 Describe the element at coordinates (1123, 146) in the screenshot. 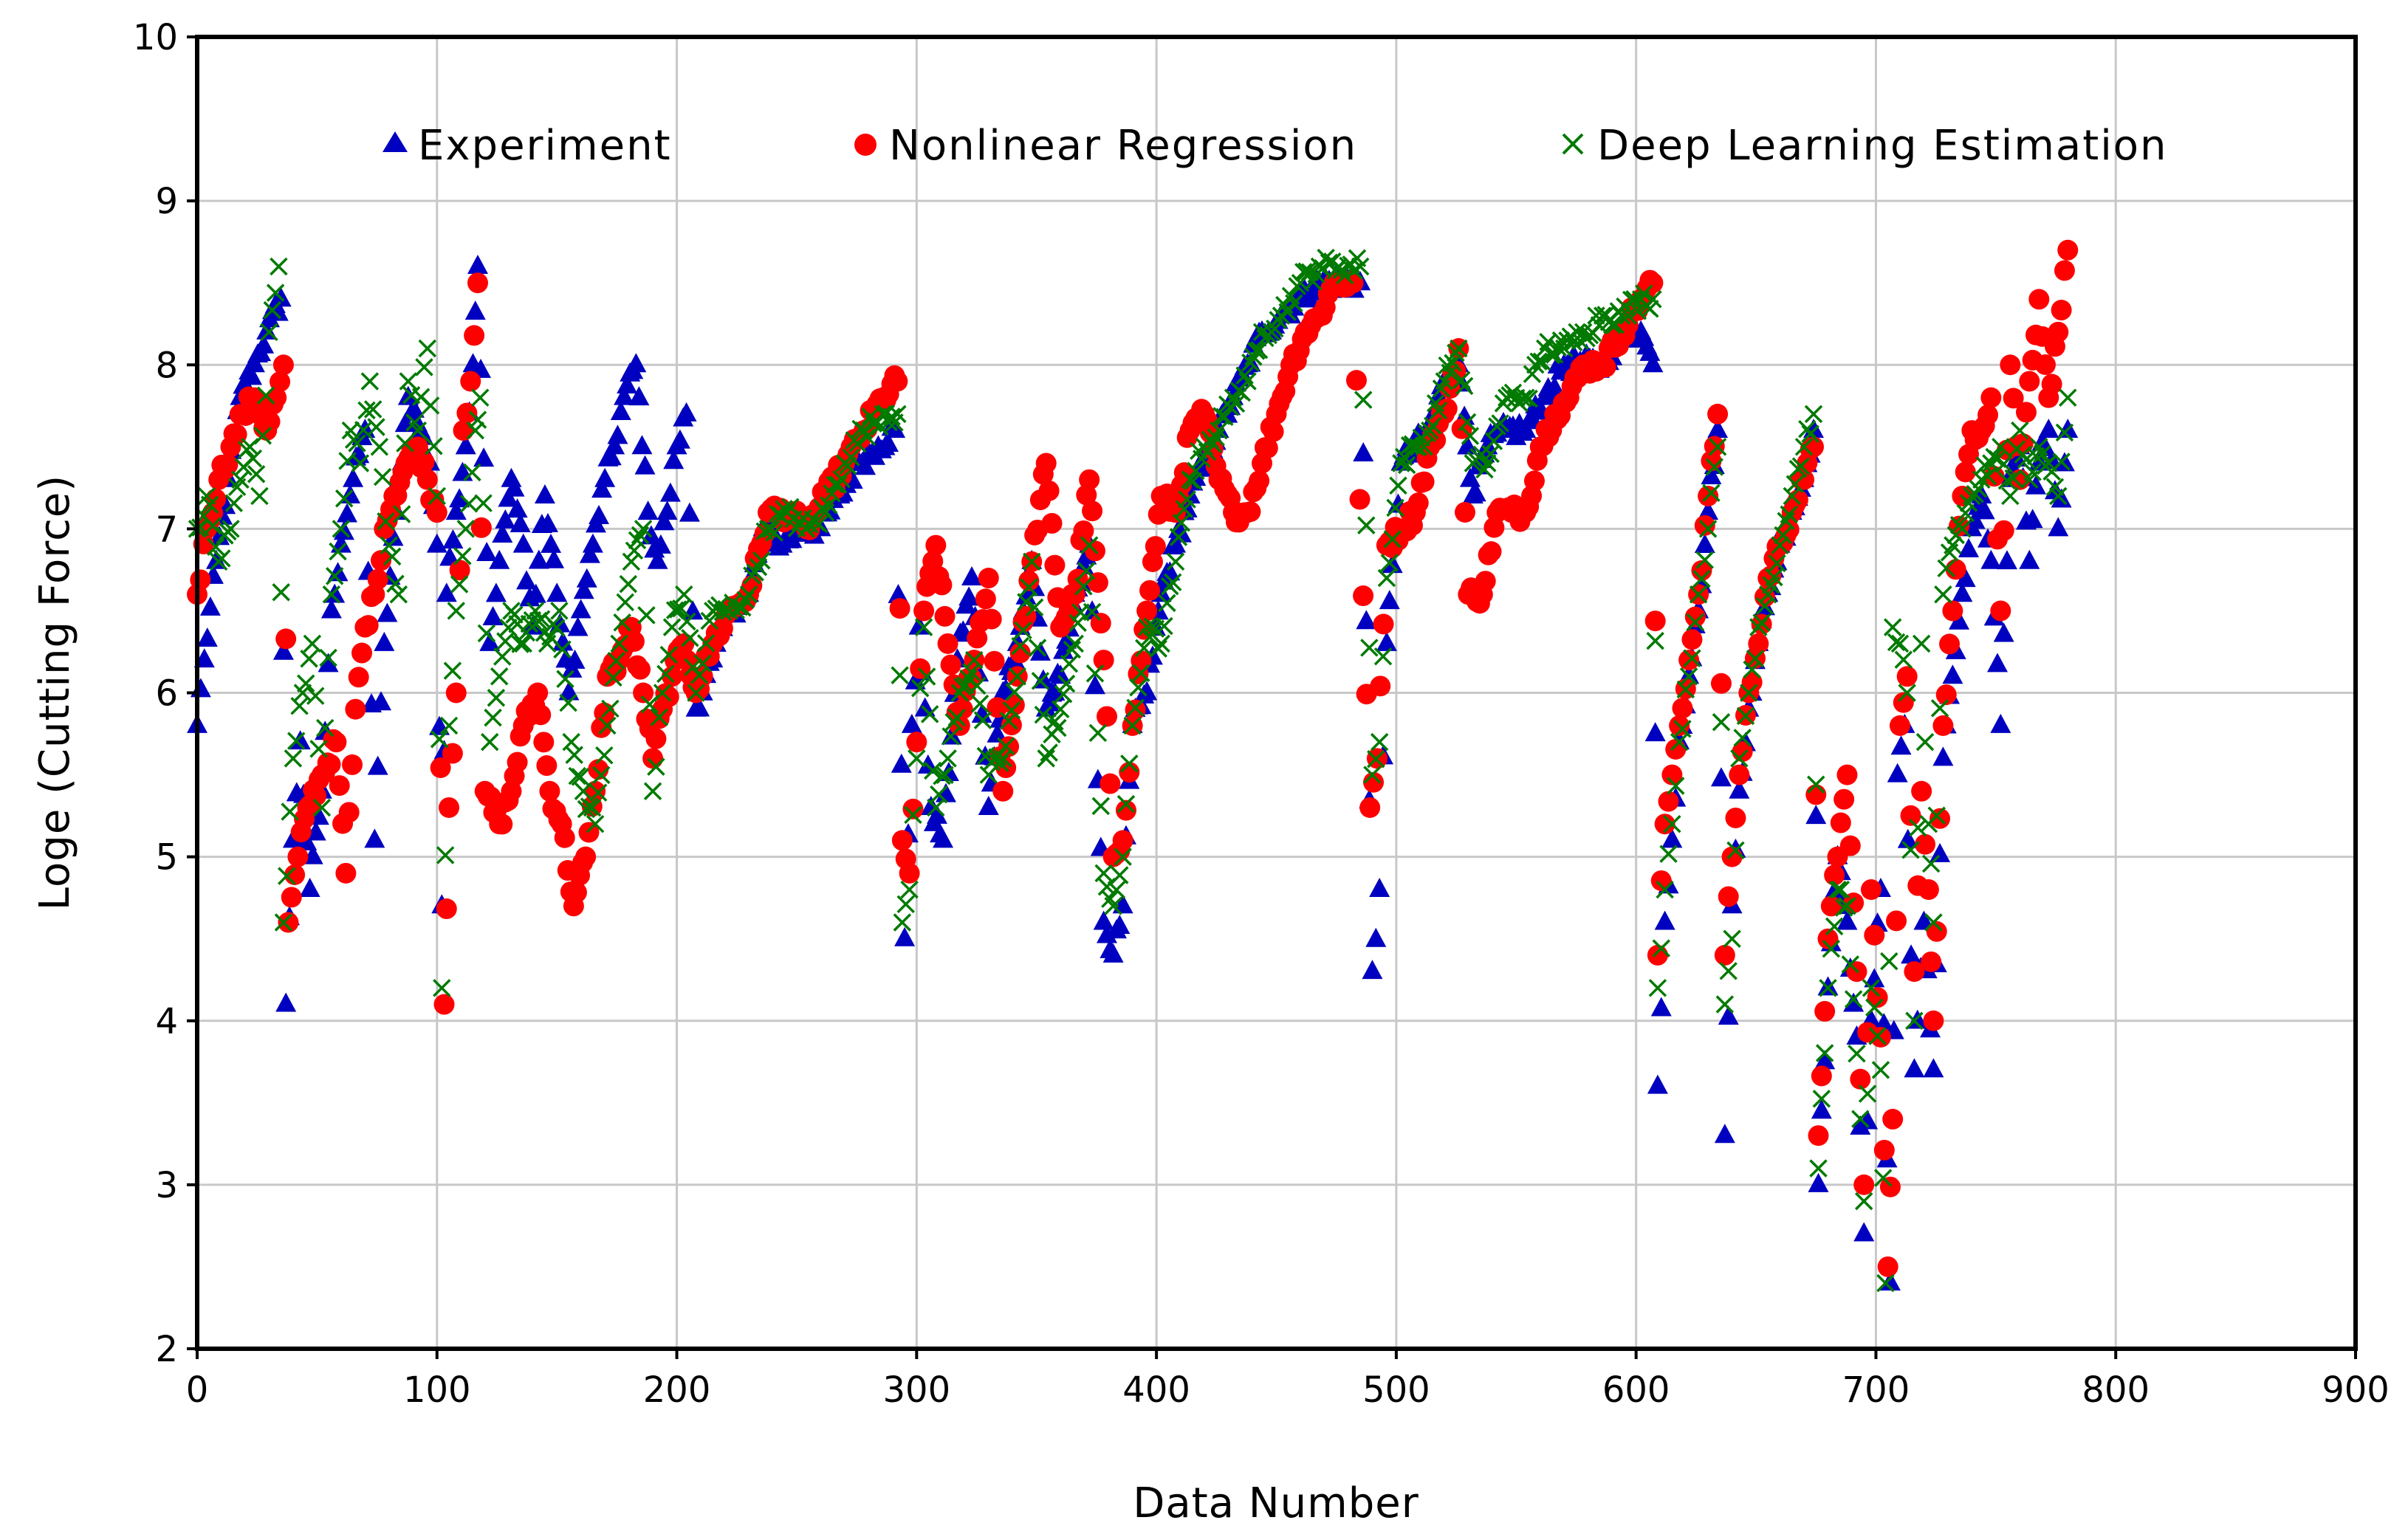

I see `legend-label-nonlinear-regression: Nonlinear Regression` at that location.